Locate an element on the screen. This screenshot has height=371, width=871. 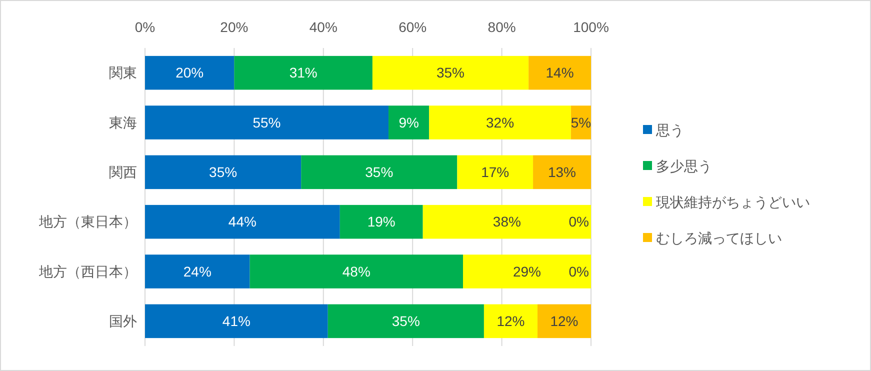
x-tick-label: 60% is located at coordinates (412, 27).